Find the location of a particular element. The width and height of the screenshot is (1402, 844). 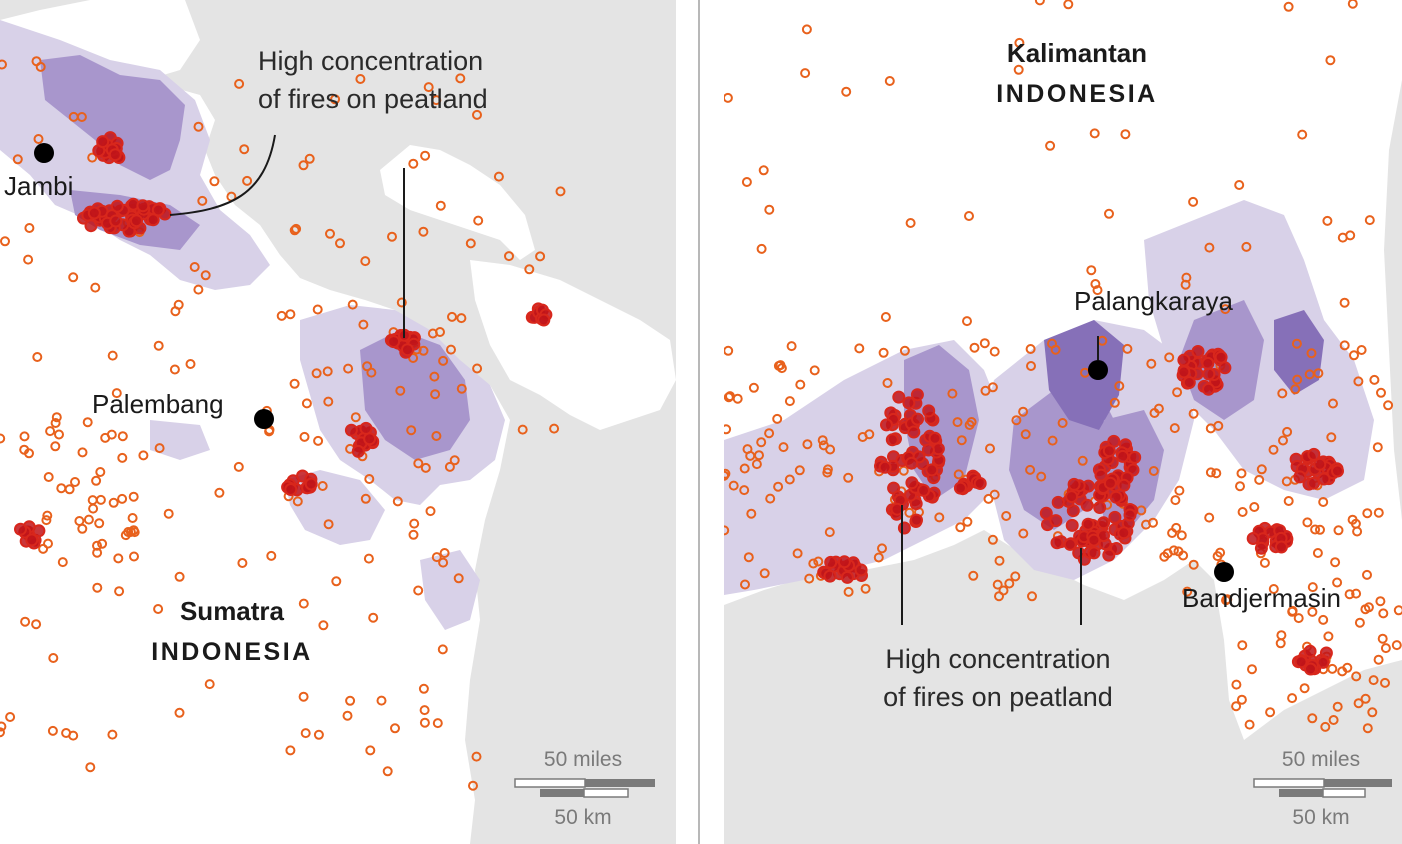

callout-line-1: High concentration is located at coordinates (997, 659).